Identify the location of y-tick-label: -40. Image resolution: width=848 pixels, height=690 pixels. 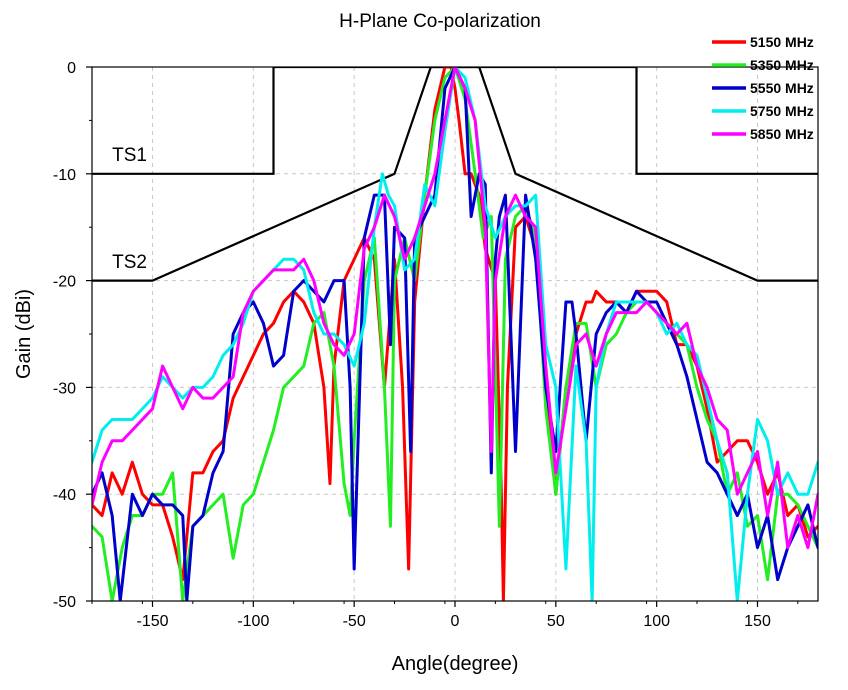
(64, 495).